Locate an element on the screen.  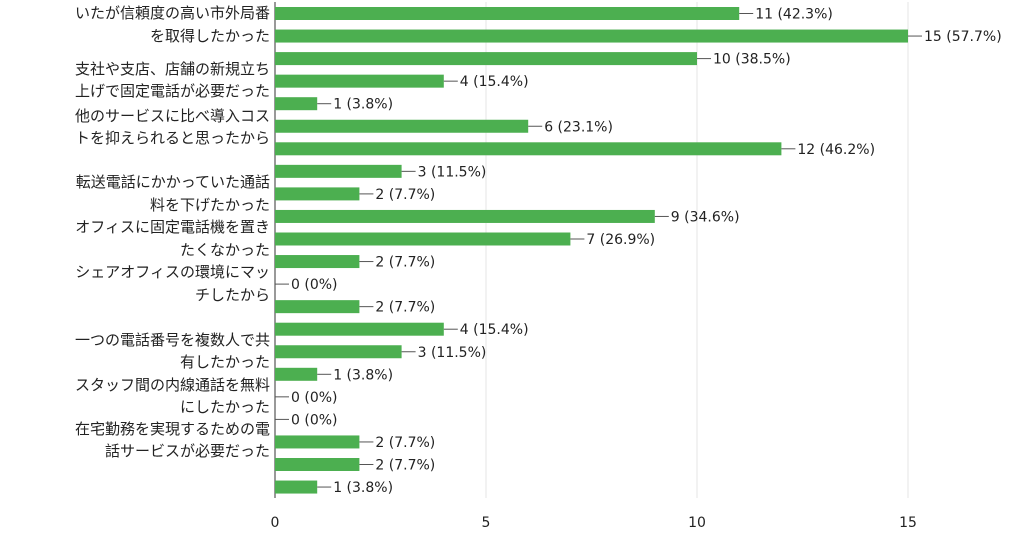
data-label: 15 (57.7%) is located at coordinates (963, 37).